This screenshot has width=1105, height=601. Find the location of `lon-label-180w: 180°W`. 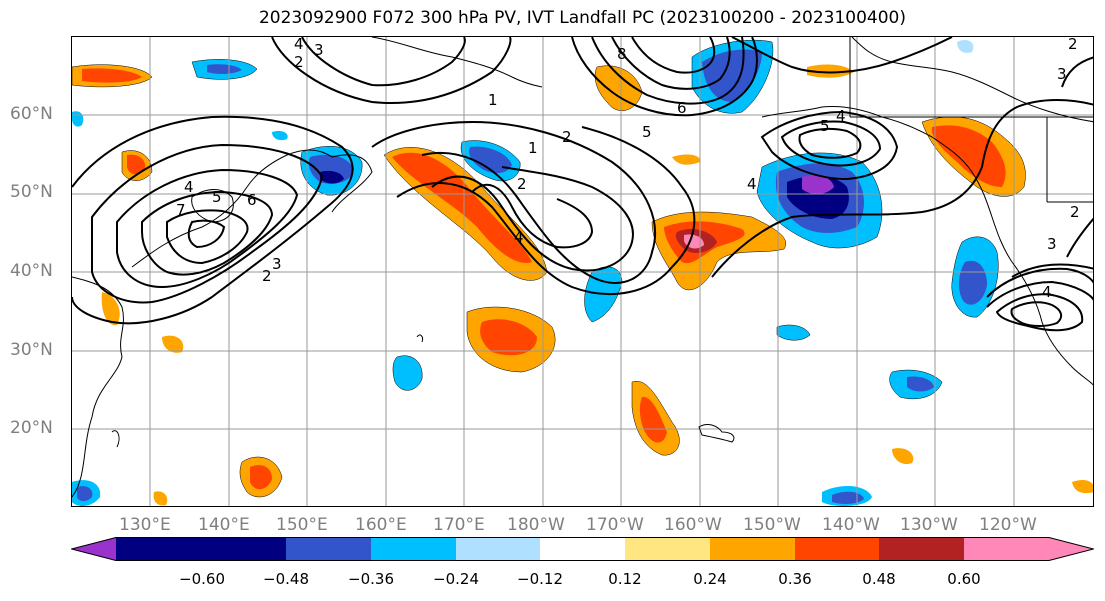

lon-label-180w: 180°W is located at coordinates (536, 525).